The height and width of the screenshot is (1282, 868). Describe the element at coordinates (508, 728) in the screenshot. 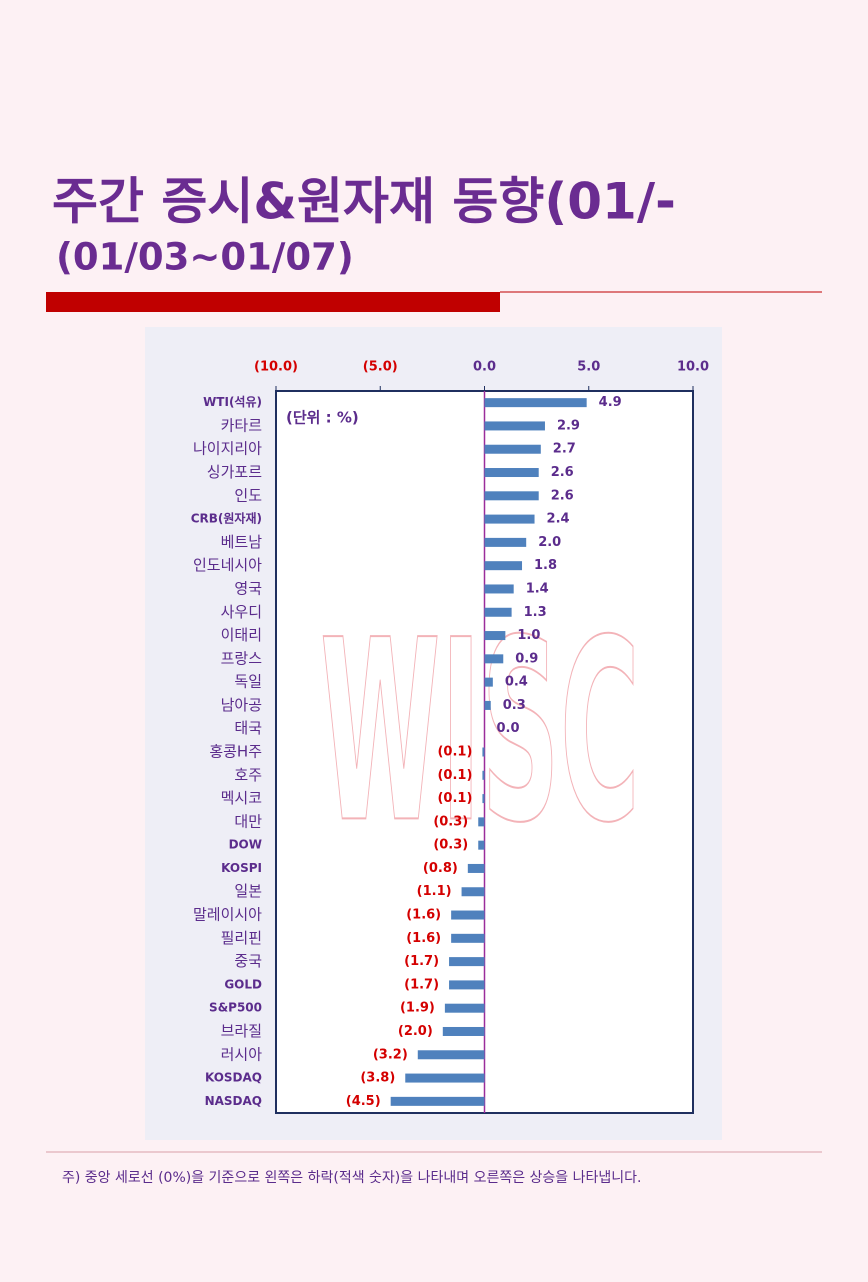

I see `value-label: 0.0` at that location.